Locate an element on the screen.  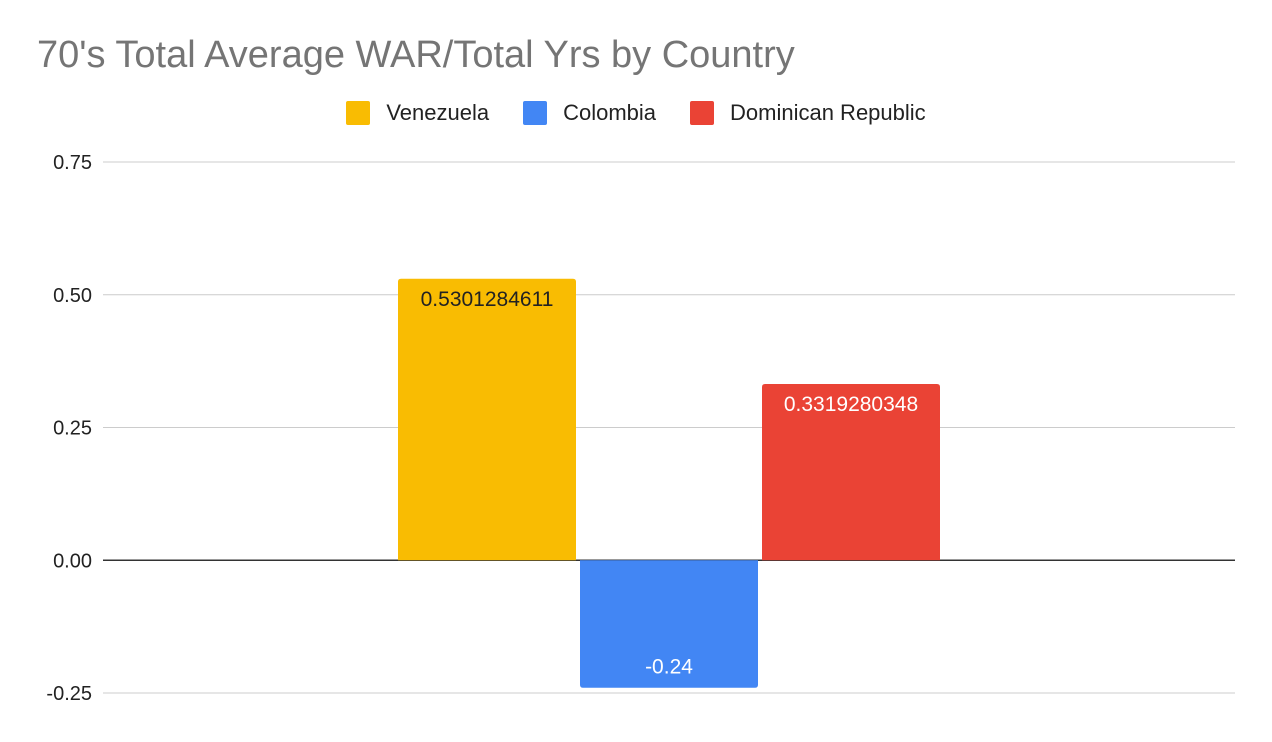
y-tick-label: 0.25 is located at coordinates (72, 429).